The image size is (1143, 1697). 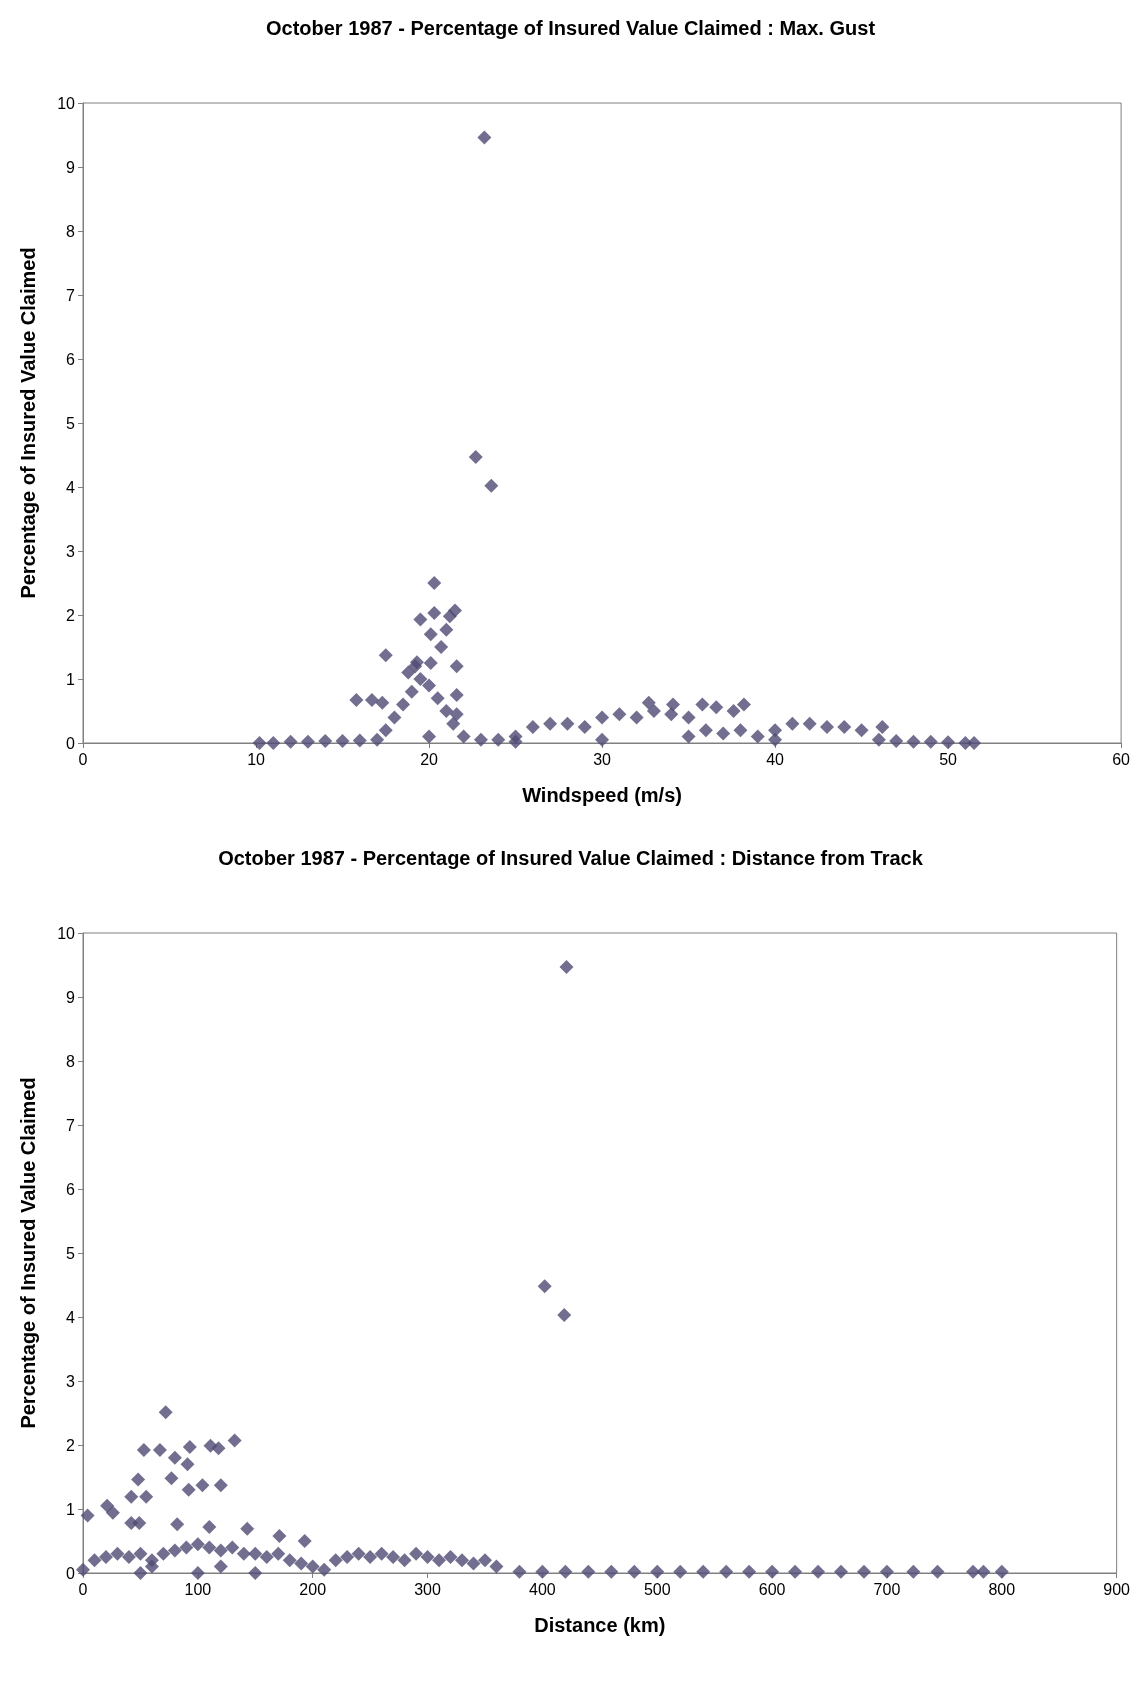 I want to click on x-tick-label: 100, so click(x=198, y=1589).